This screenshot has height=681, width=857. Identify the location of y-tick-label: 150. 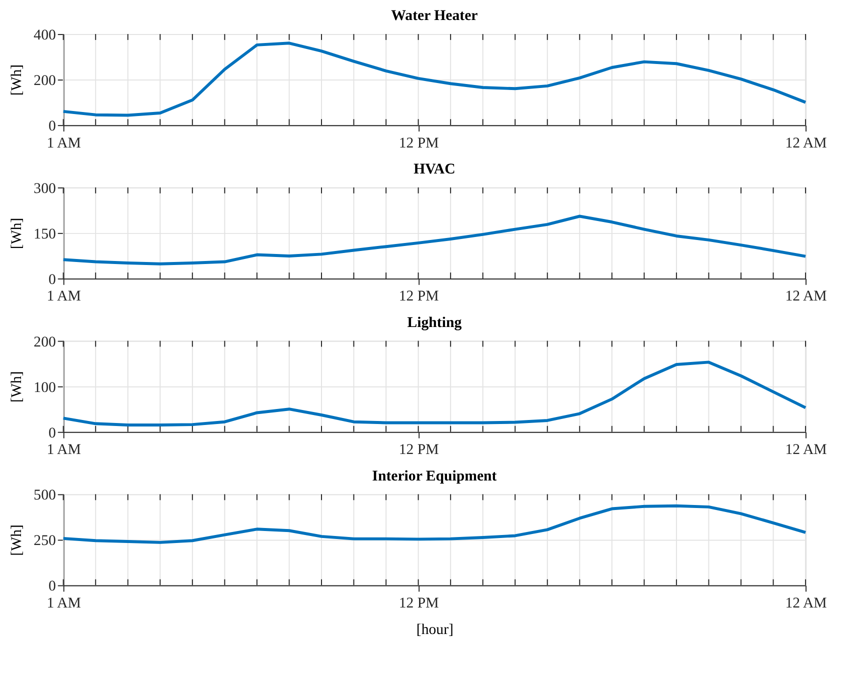
(45, 234).